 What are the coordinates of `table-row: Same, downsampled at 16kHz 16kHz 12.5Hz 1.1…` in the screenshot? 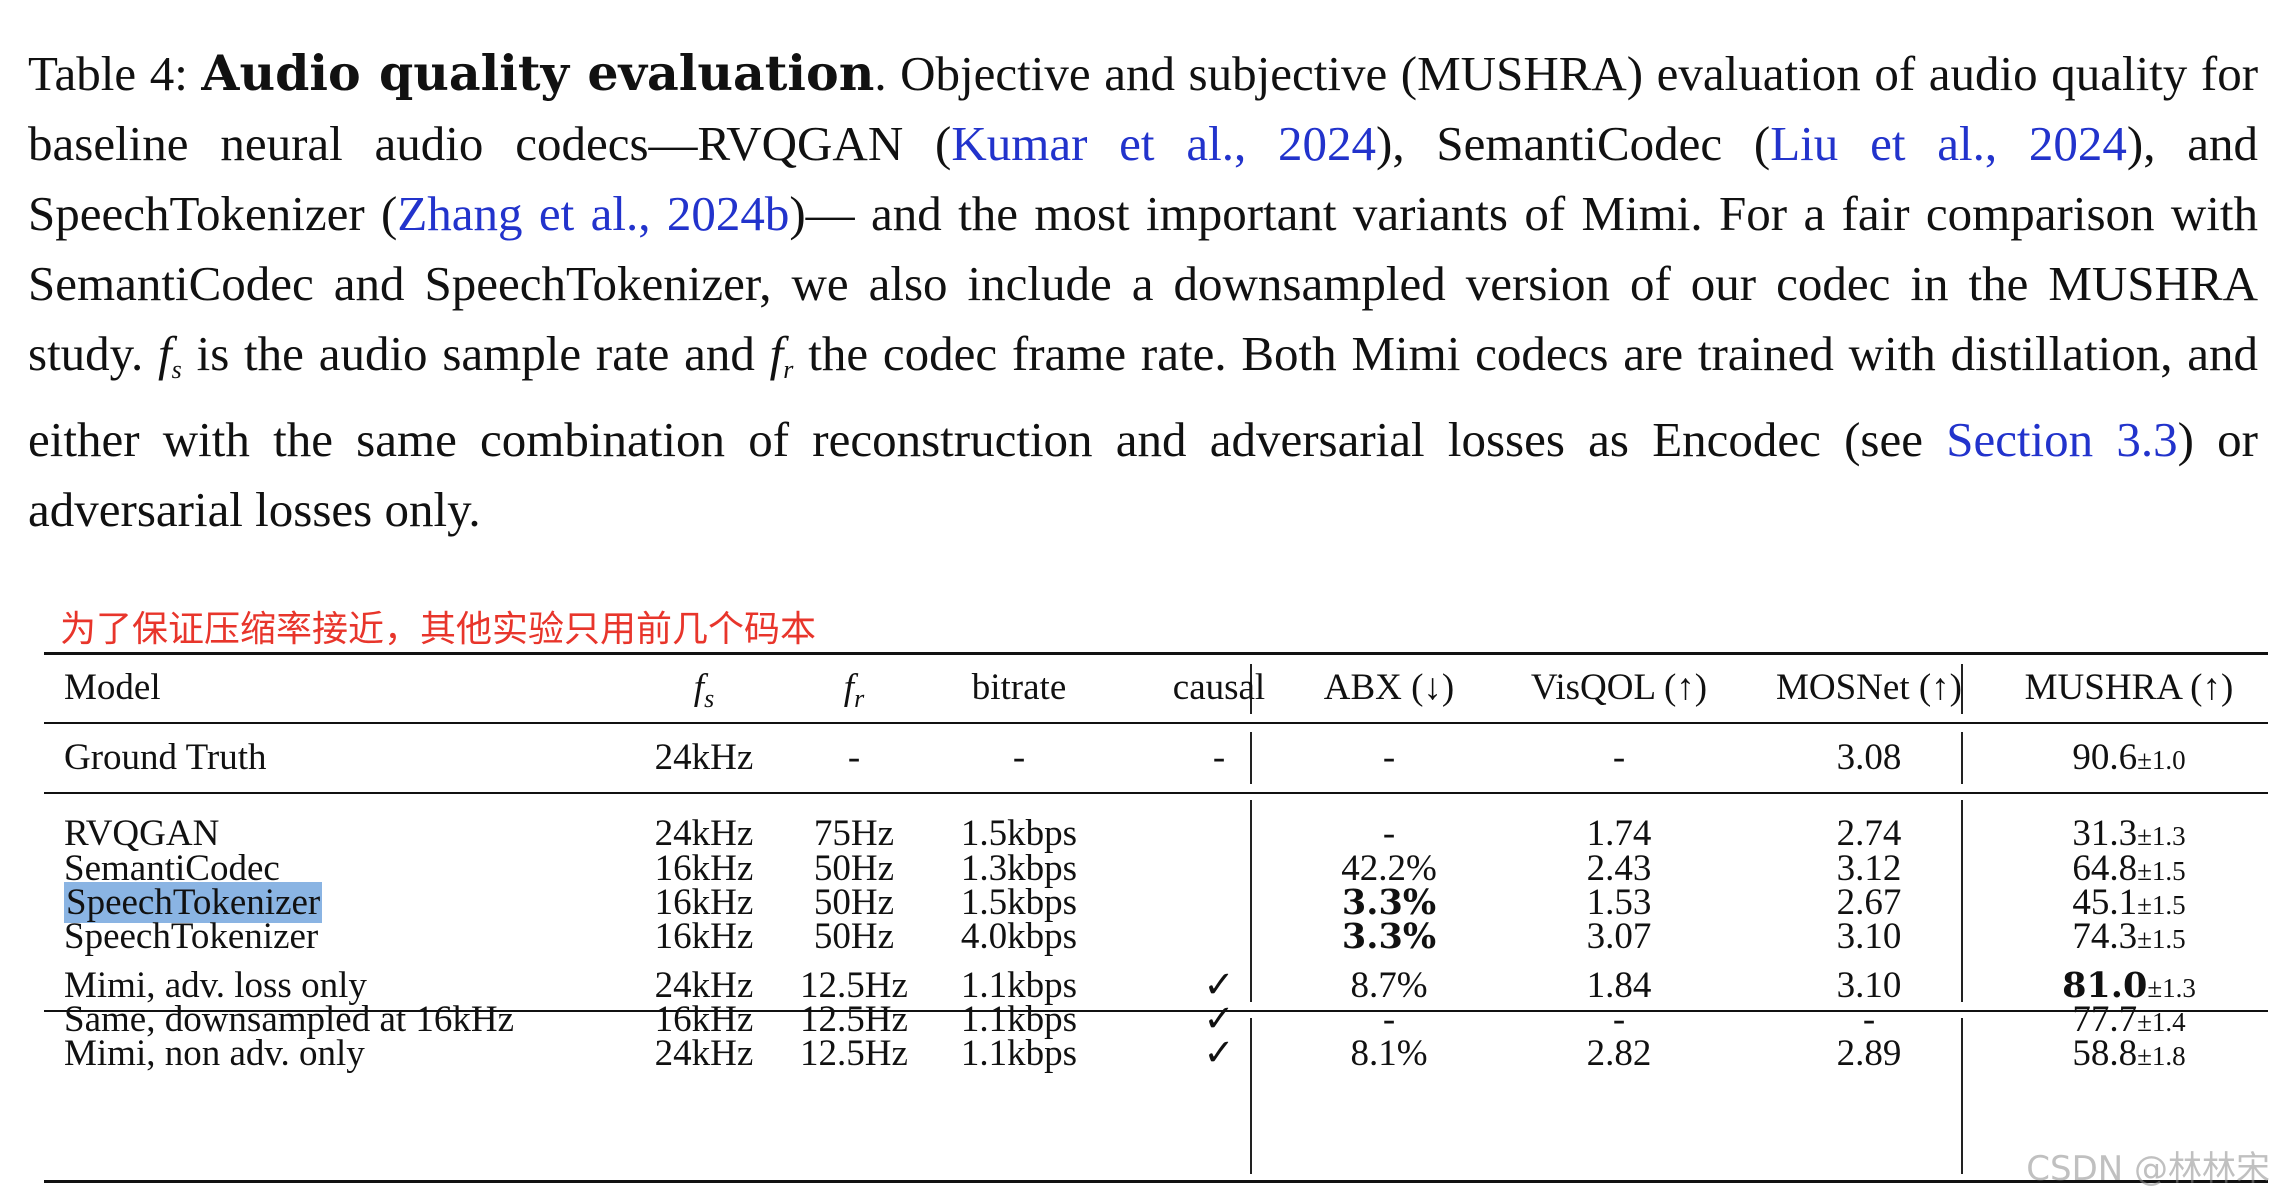 It's located at (1156, 1020).